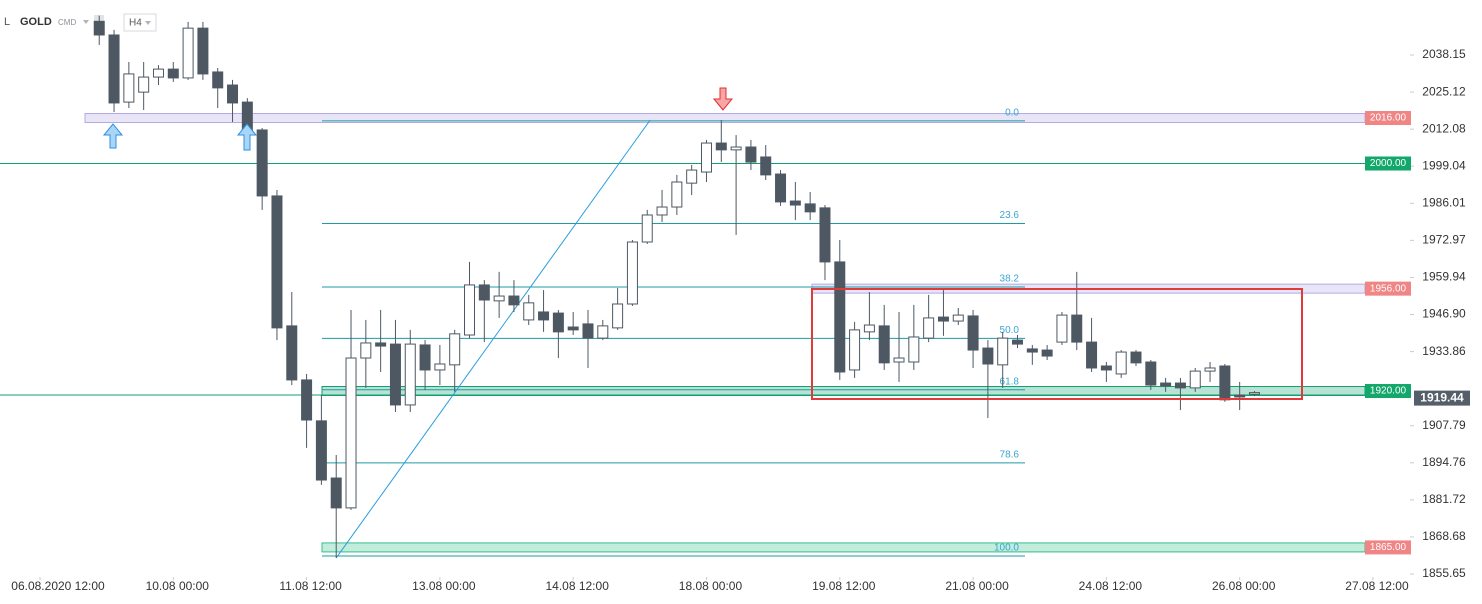  I want to click on level-label: 1956.00, so click(1388, 288).